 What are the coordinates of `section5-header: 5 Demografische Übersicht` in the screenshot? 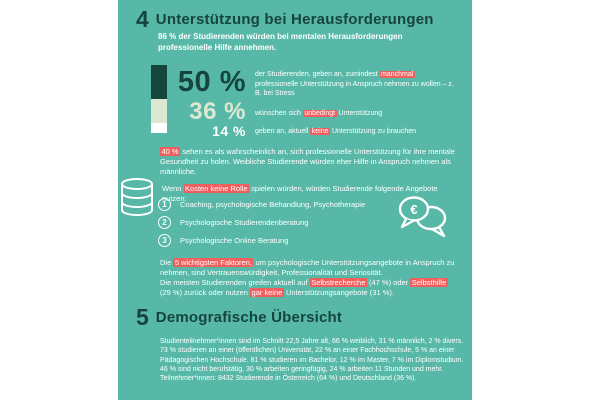 It's located at (239, 317).